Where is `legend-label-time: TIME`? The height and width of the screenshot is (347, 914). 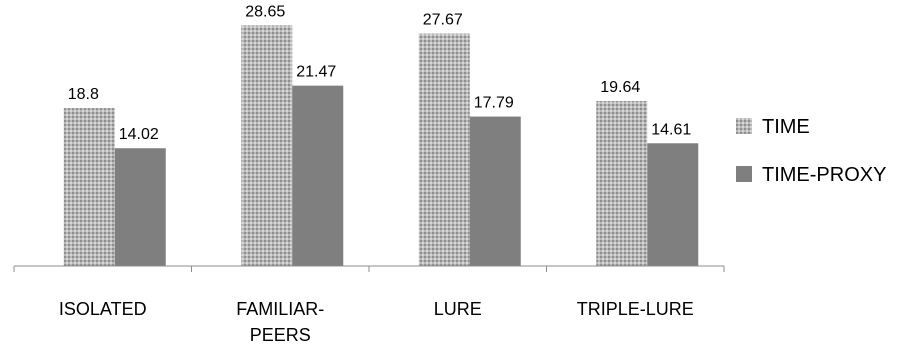 legend-label-time: TIME is located at coordinates (786, 127).